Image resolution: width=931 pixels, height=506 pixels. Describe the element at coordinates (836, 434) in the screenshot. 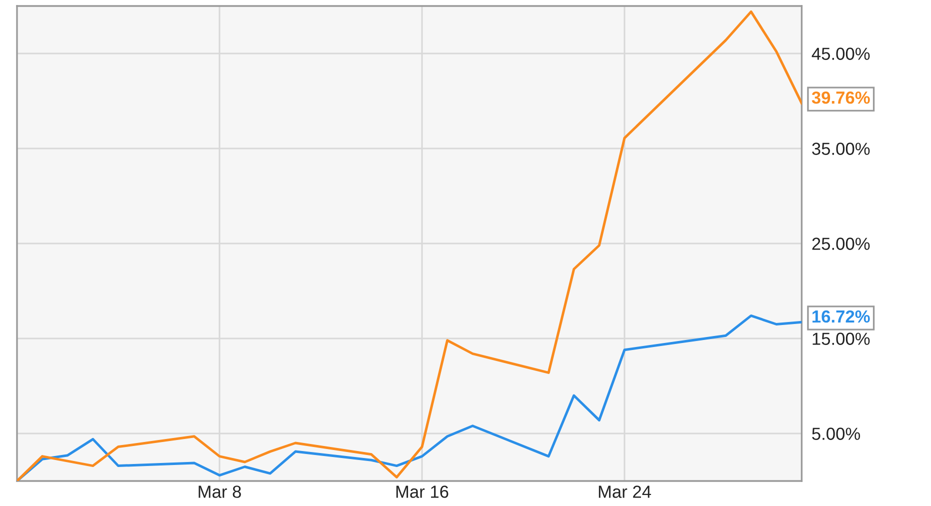

I see `y-tick-label: 5.00%` at that location.